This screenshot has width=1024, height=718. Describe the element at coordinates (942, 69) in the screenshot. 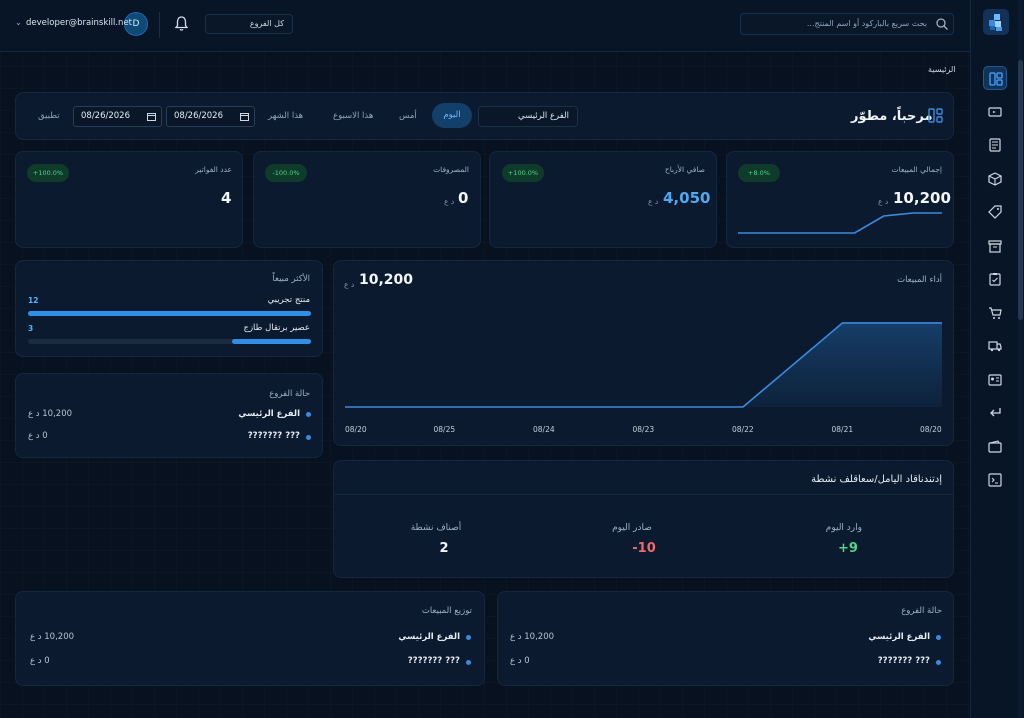

I see `breadcrumb: الرئيسية` at that location.